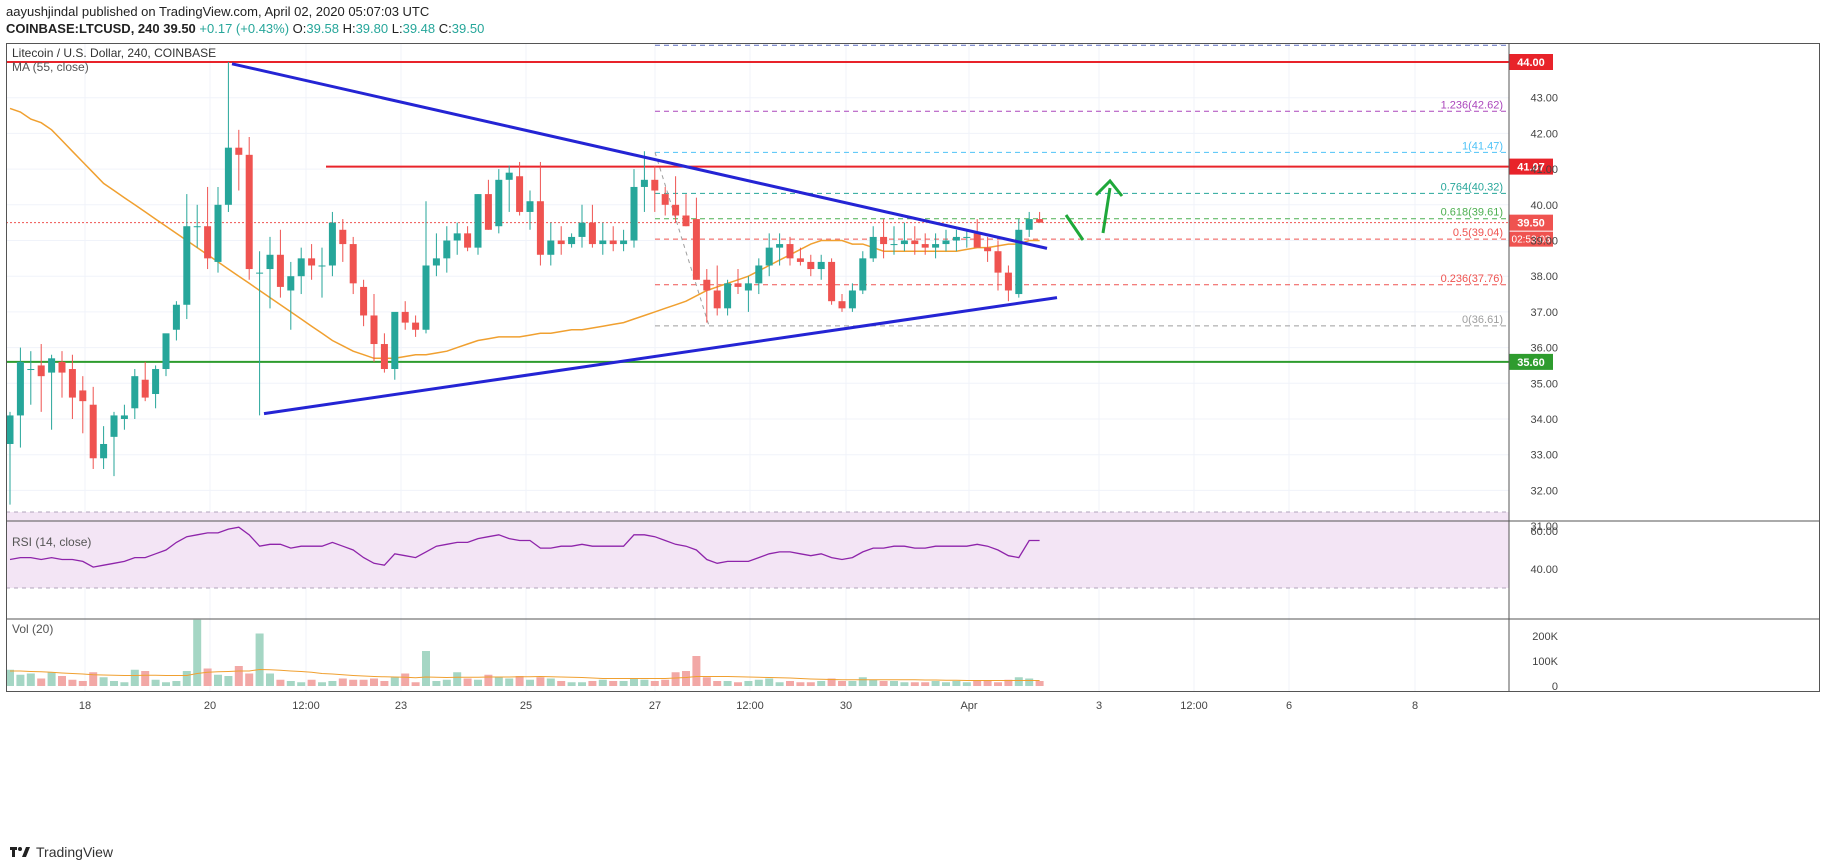 Image resolution: width=1828 pixels, height=868 pixels. I want to click on fib-level-label: 0(36.61), so click(1482, 320).